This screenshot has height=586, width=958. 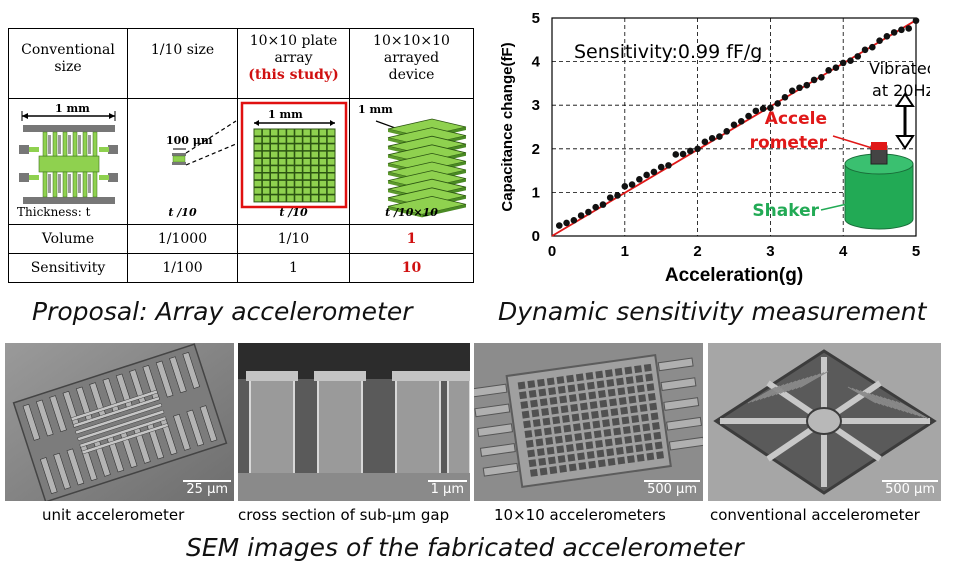 What do you see at coordinates (293, 75) in the screenshot?
I see `this-study-label: (this study)` at bounding box center [293, 75].